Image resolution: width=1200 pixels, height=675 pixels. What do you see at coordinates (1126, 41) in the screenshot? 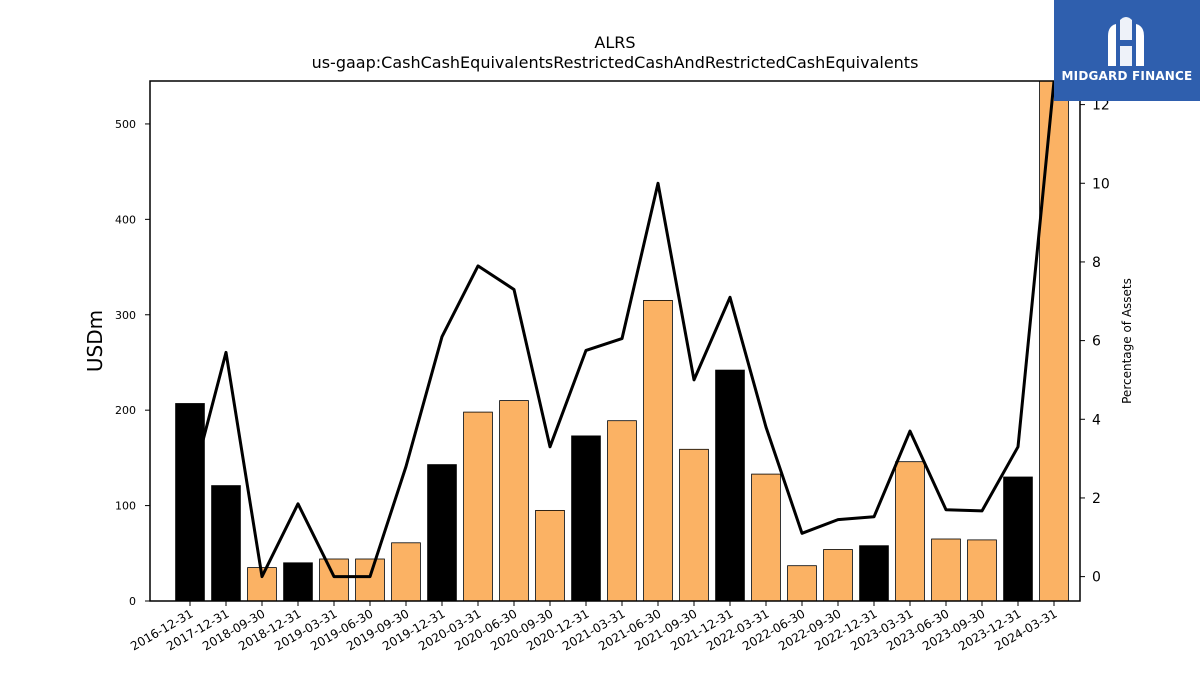
I see `logo-mark-icon` at bounding box center [1126, 41].